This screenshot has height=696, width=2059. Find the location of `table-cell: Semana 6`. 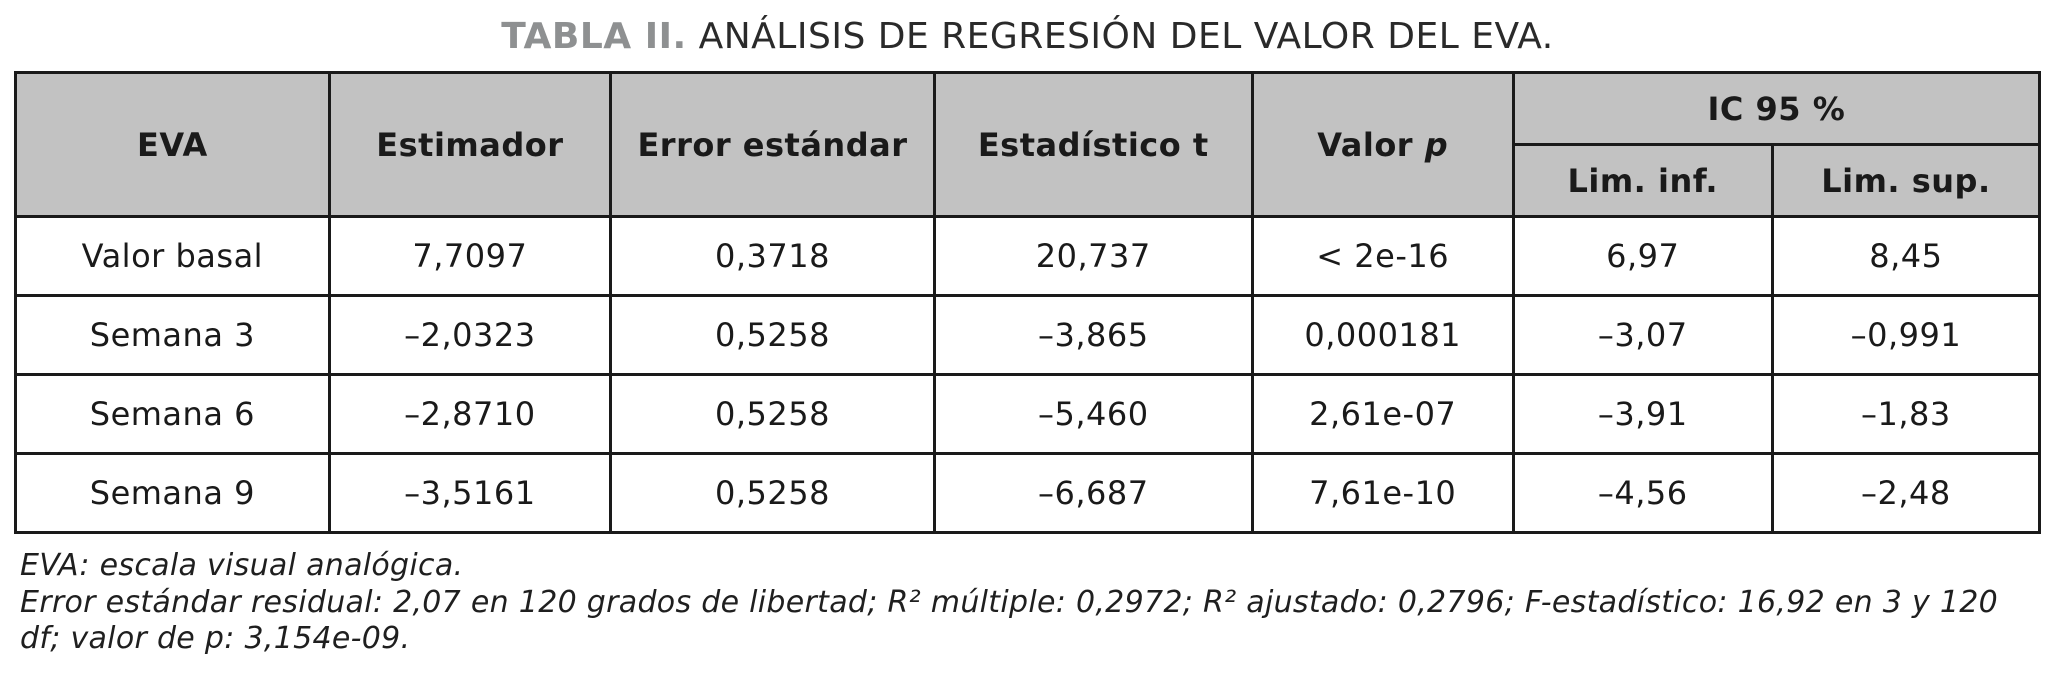

table-cell: Semana 6 is located at coordinates (172, 414).